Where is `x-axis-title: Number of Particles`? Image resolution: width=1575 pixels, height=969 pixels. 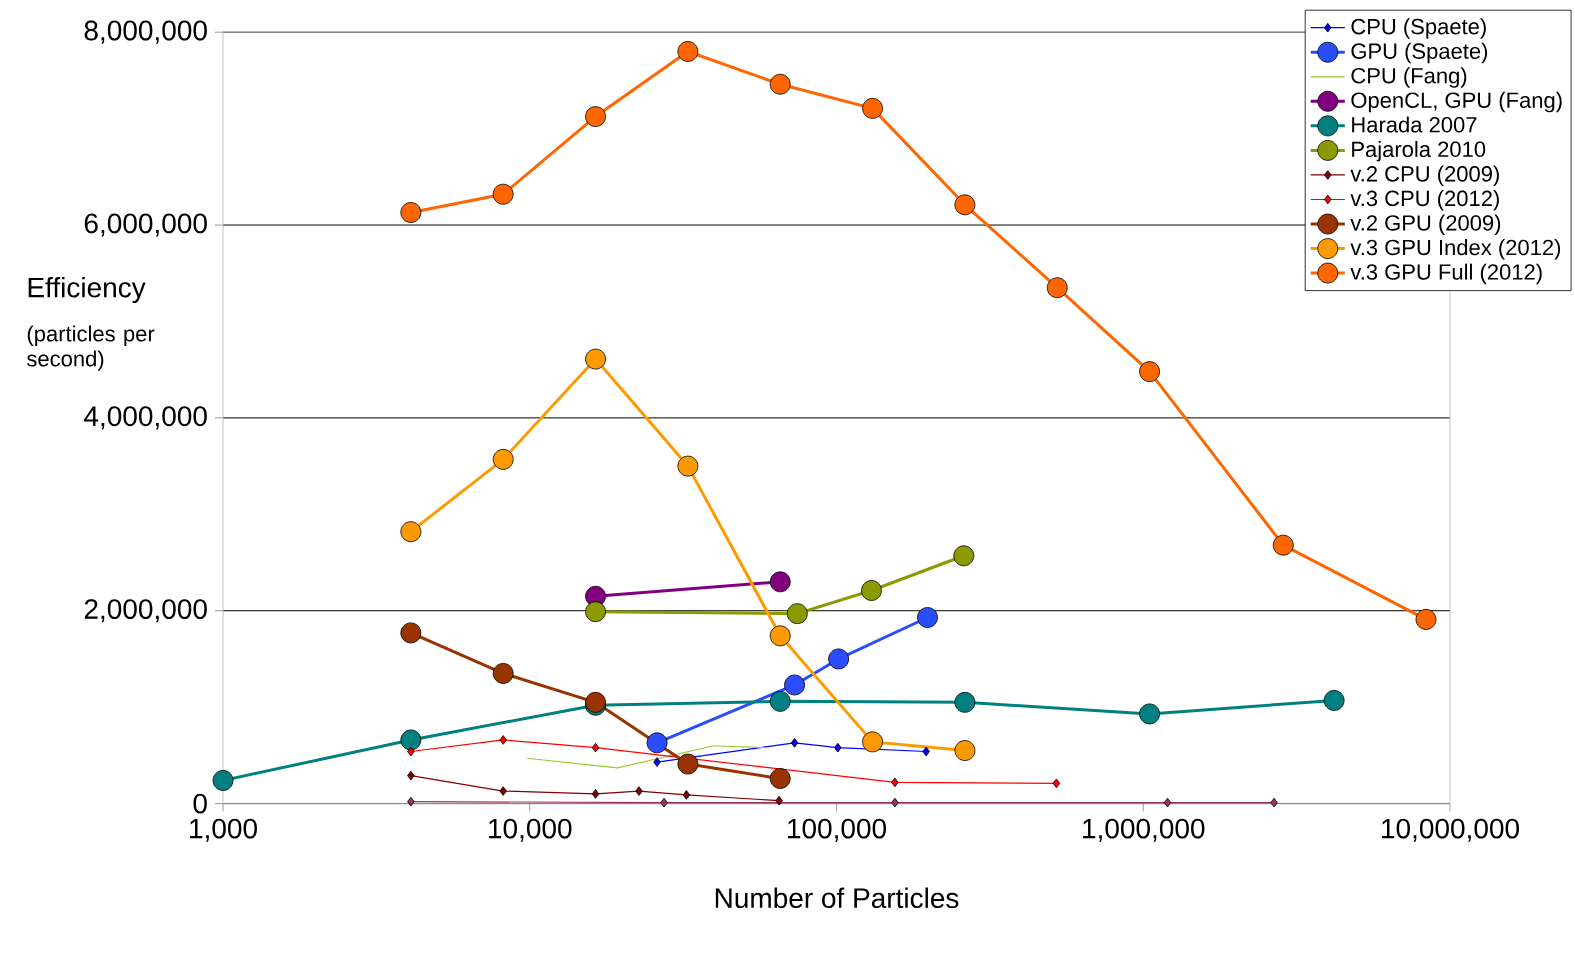
x-axis-title: Number of Particles is located at coordinates (837, 898).